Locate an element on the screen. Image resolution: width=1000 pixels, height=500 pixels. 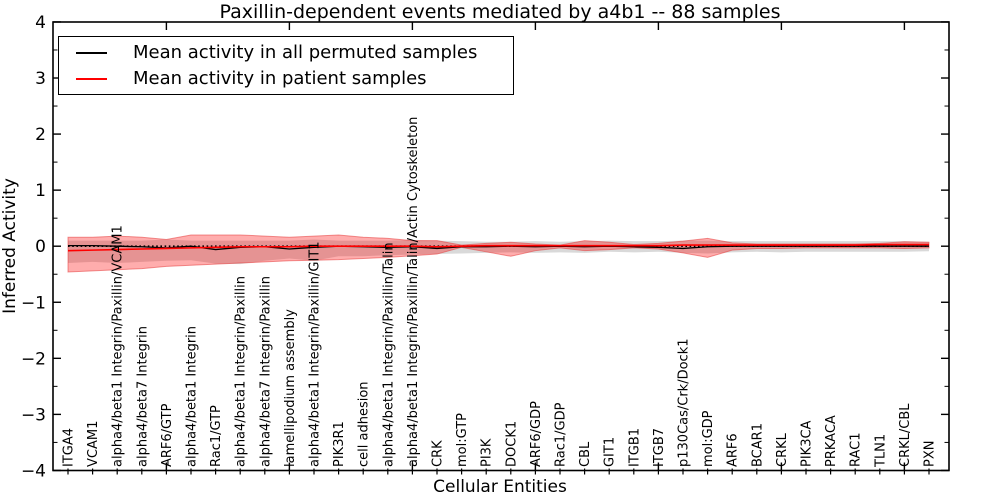
x-entity-label: mol:GDP is located at coordinates (708, 438).